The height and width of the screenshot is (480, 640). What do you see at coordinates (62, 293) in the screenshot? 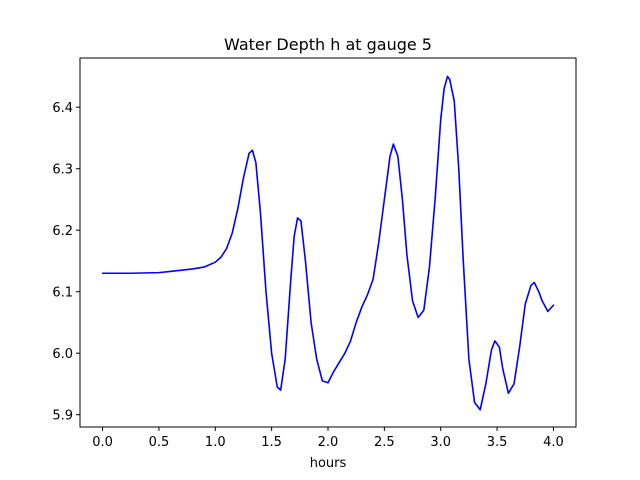
I see `y-tick-label: 6.1` at bounding box center [62, 293].